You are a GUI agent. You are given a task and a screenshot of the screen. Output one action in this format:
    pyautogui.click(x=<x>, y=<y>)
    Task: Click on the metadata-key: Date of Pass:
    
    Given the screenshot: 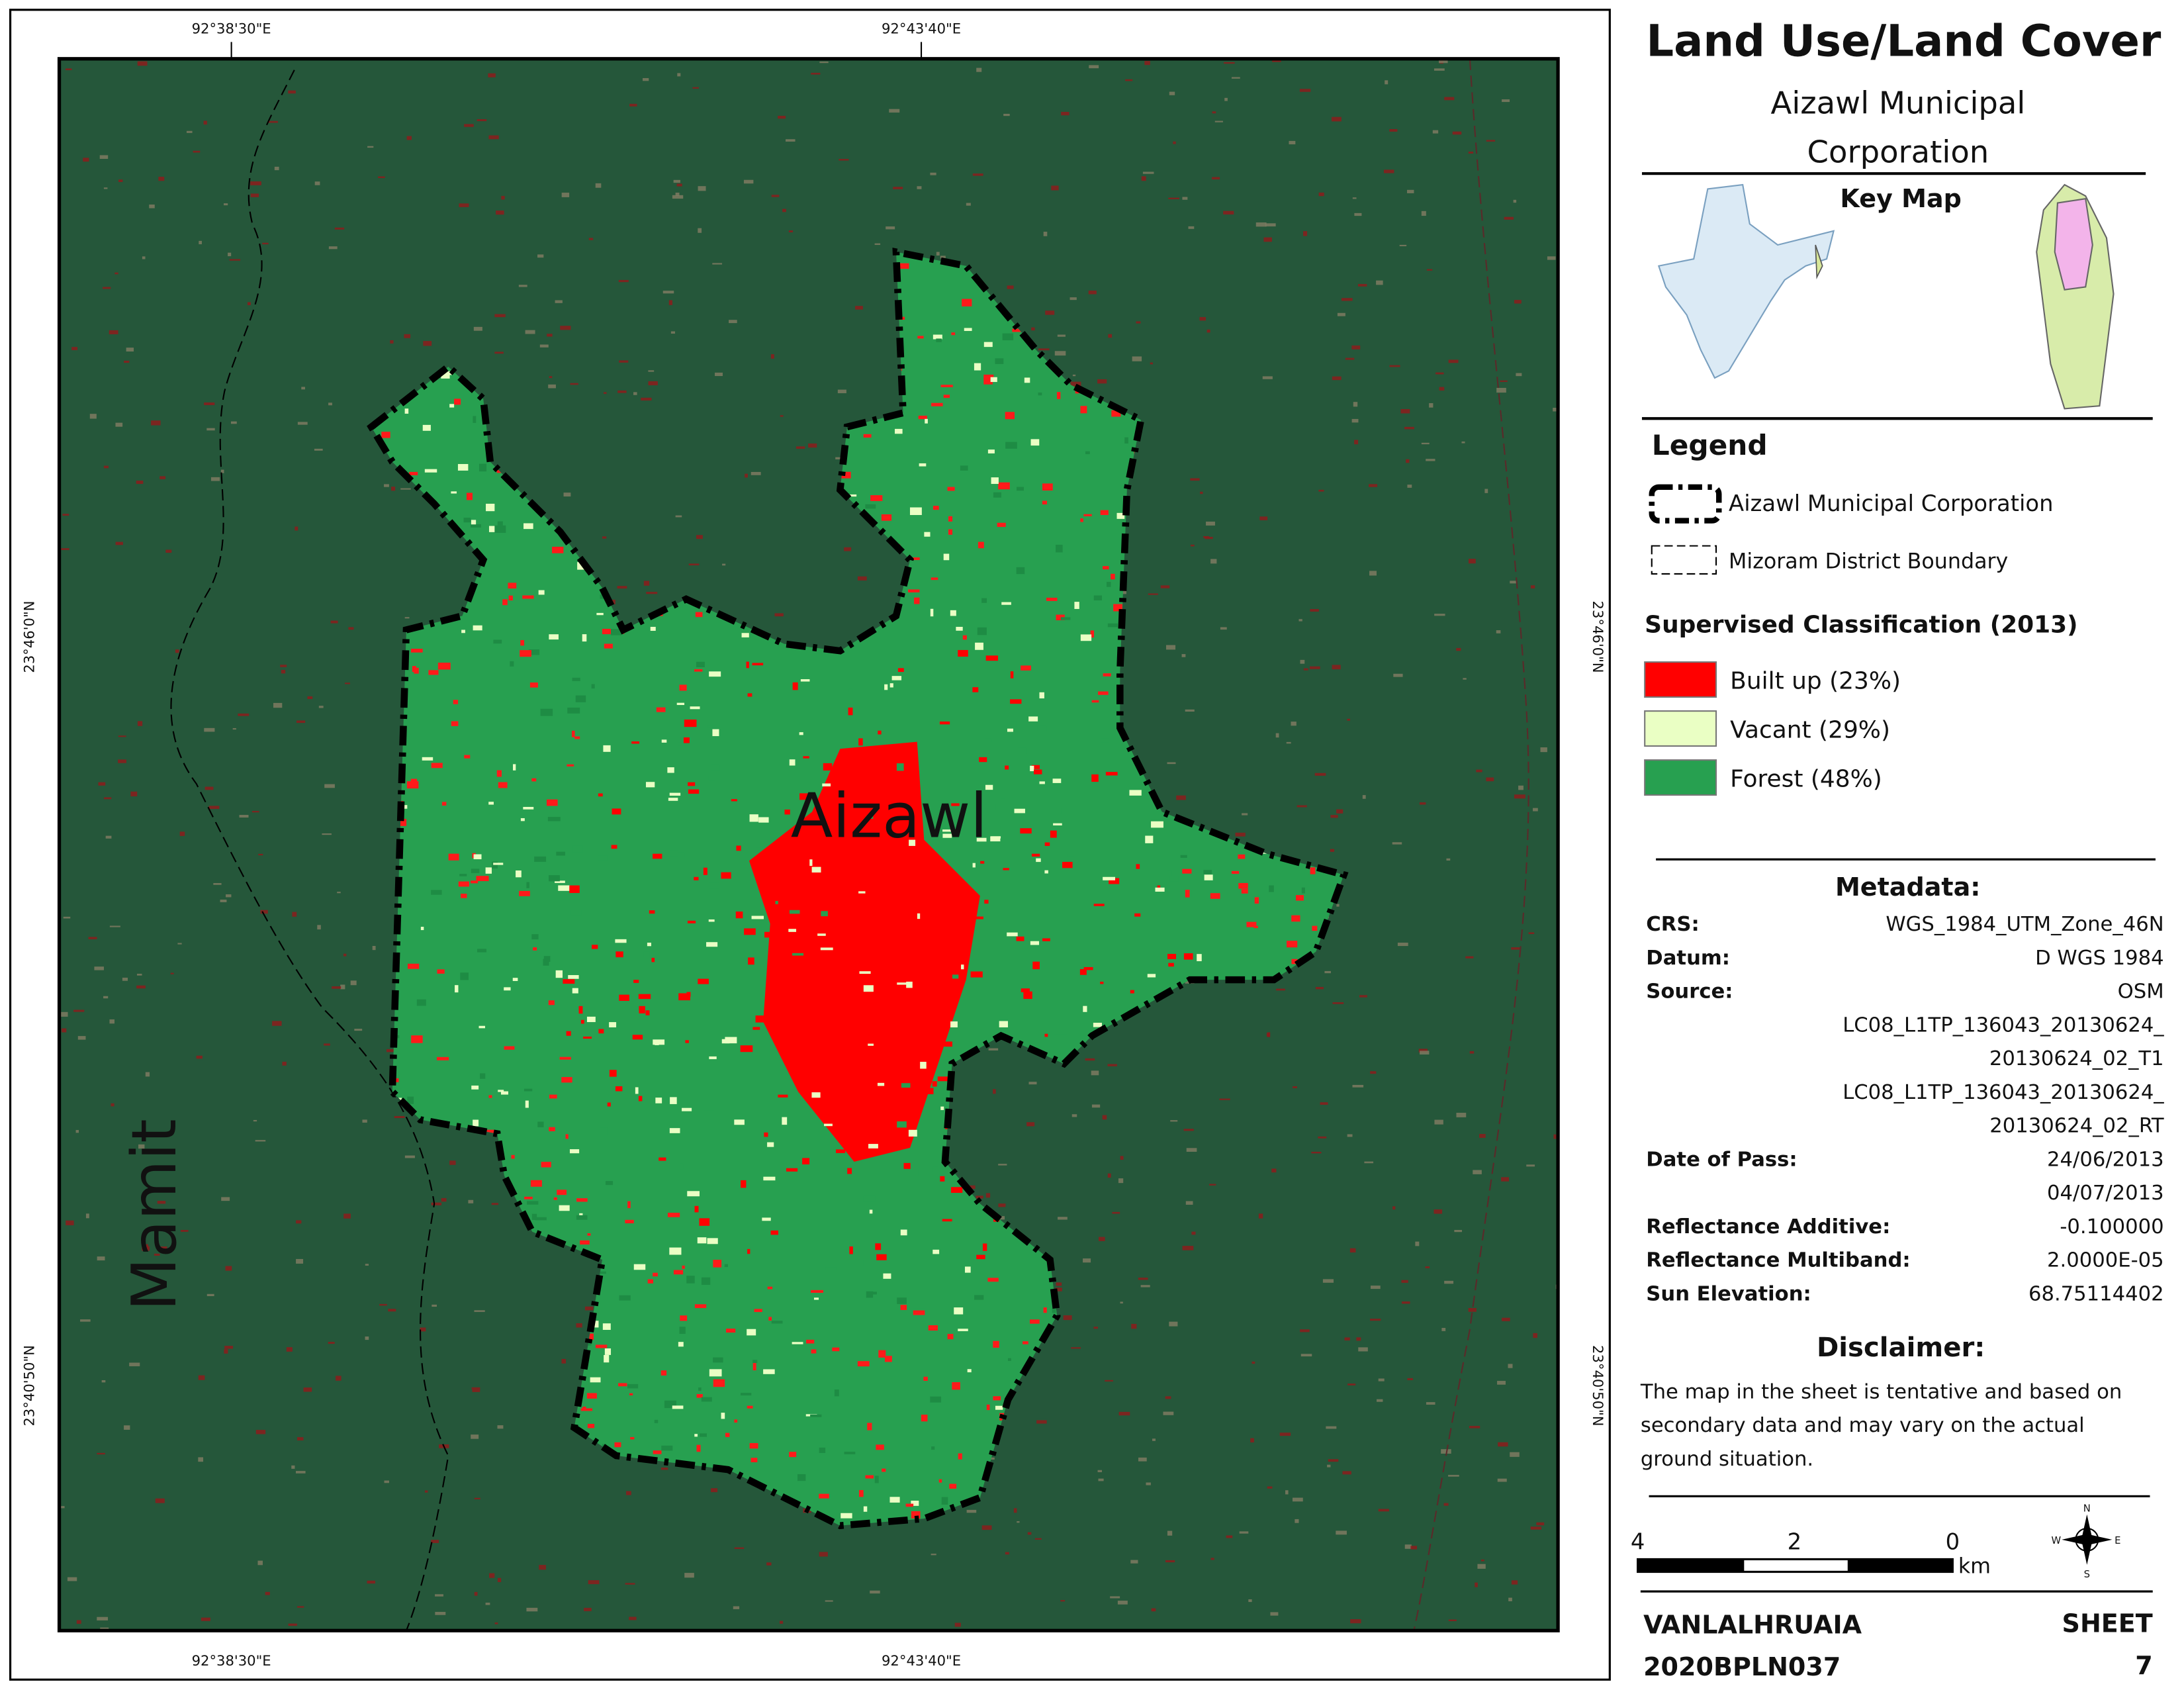 What is the action you would take?
    pyautogui.click(x=1721, y=1159)
    